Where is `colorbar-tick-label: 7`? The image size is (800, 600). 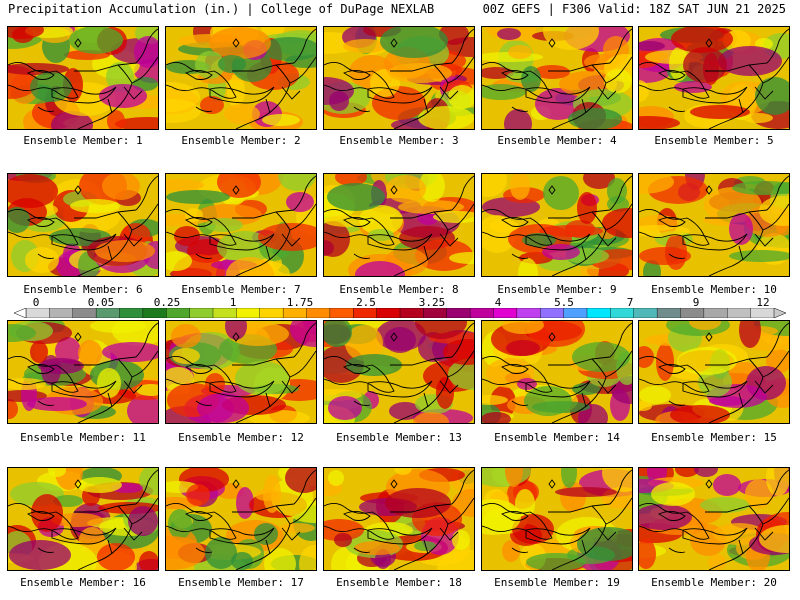
colorbar-tick-label: 7 is located at coordinates (630, 302).